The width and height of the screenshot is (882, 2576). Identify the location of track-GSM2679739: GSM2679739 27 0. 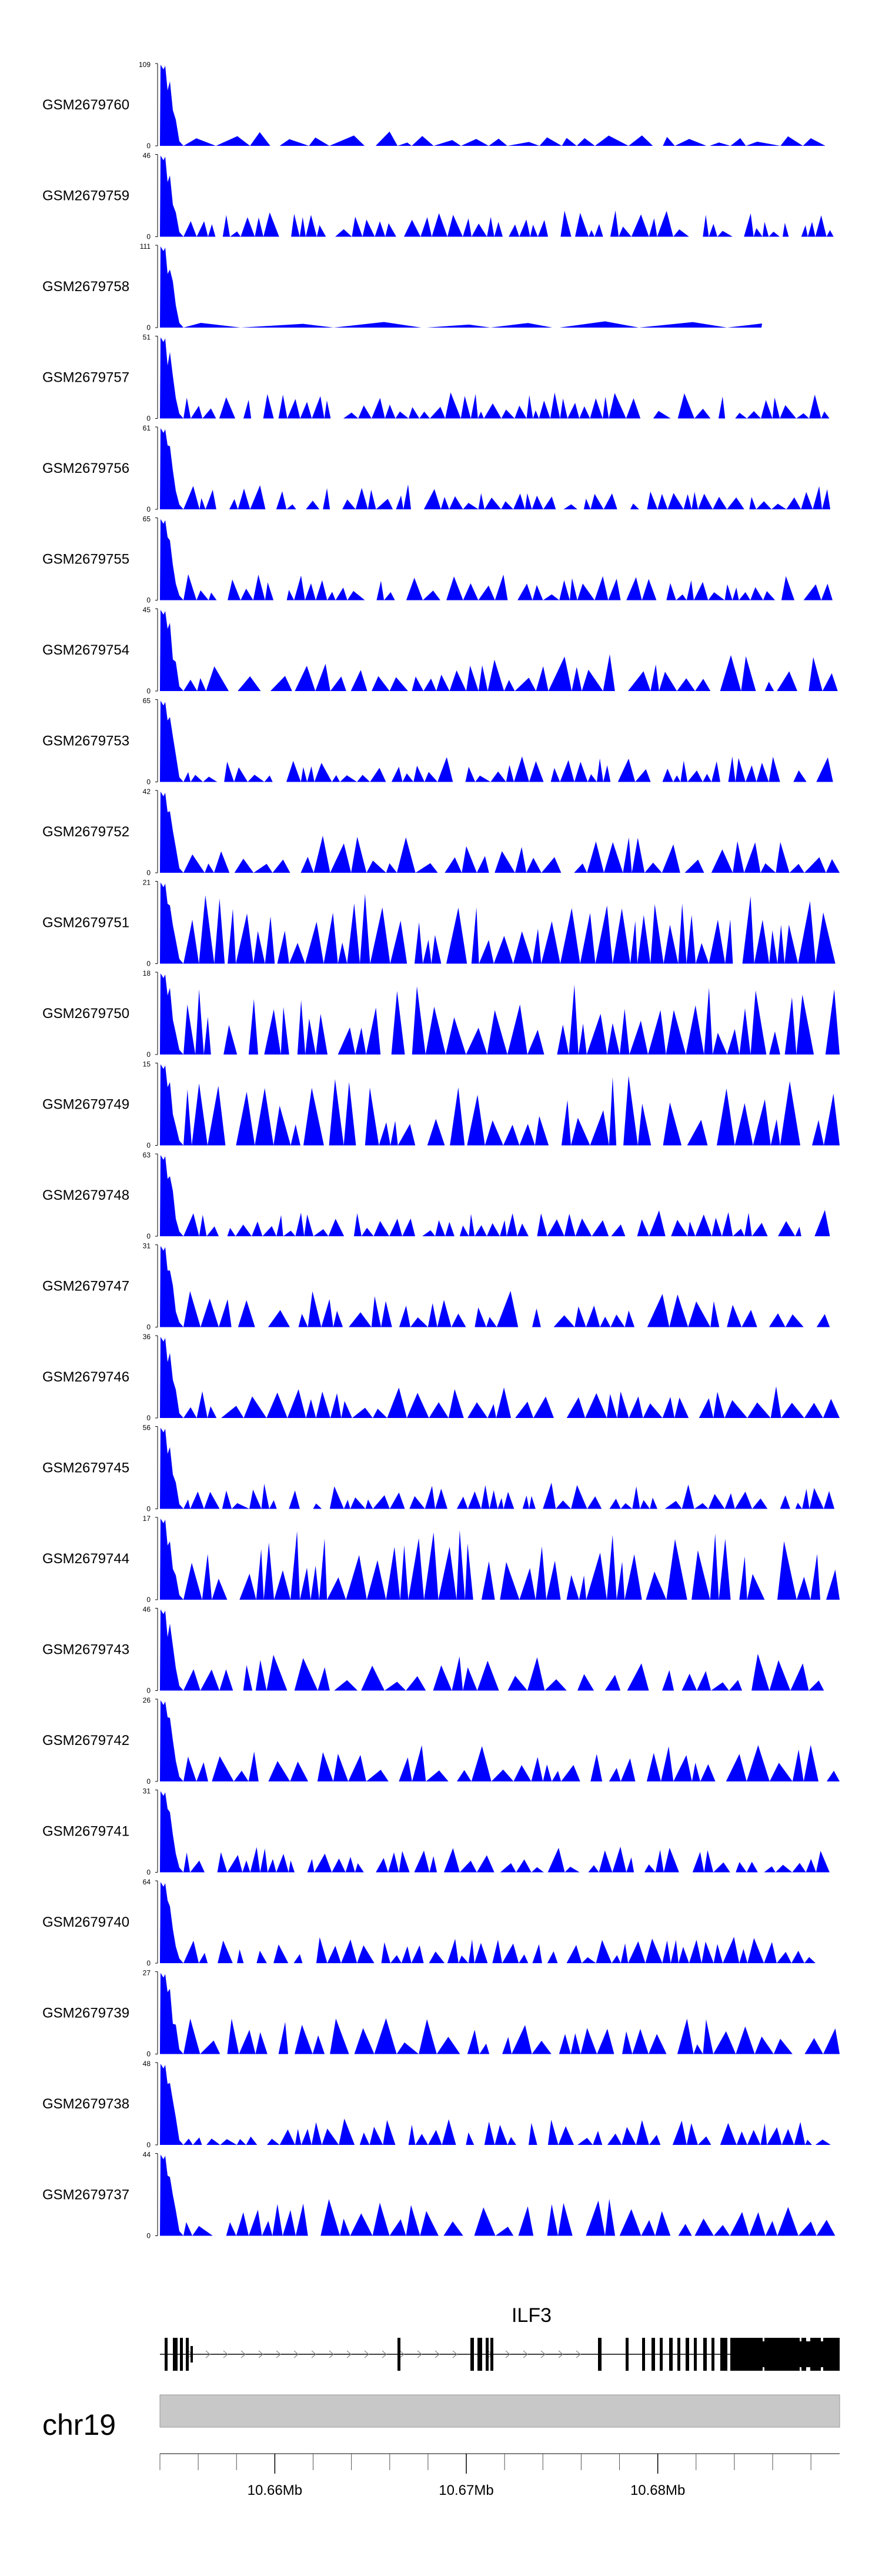
(441, 2013).